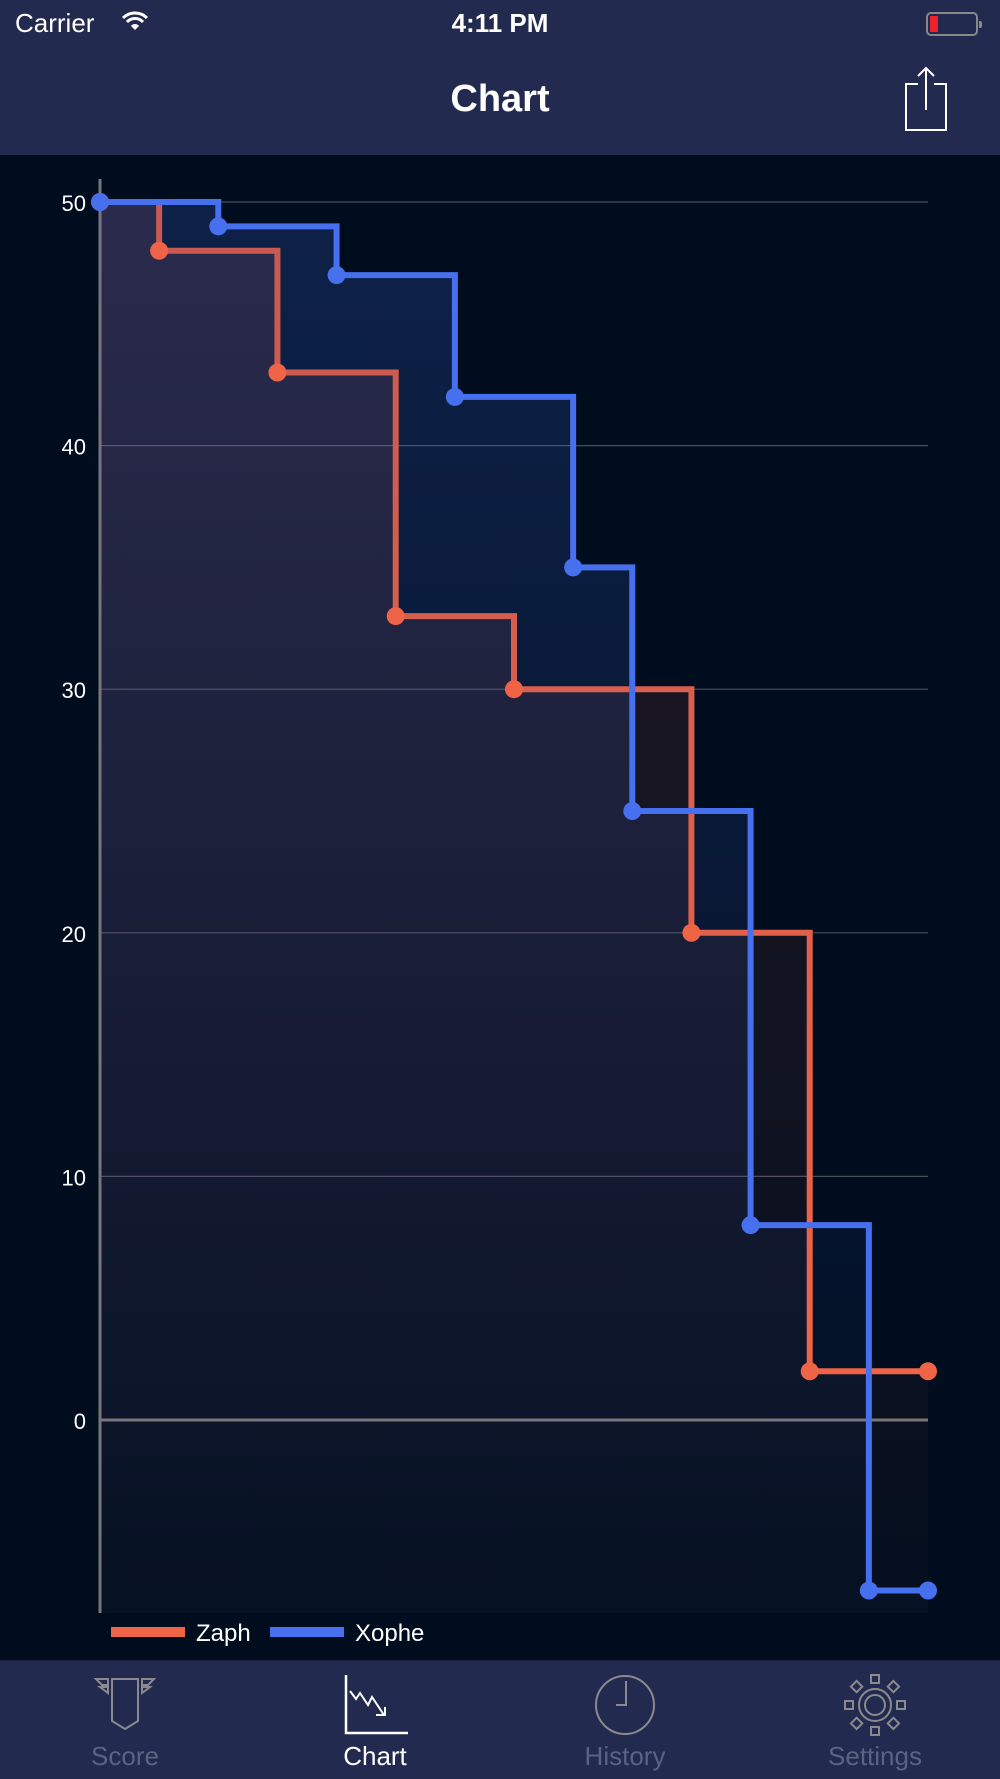 The height and width of the screenshot is (1779, 1000). Describe the element at coordinates (148, 1632) in the screenshot. I see `legend-swatch-zaph` at that location.